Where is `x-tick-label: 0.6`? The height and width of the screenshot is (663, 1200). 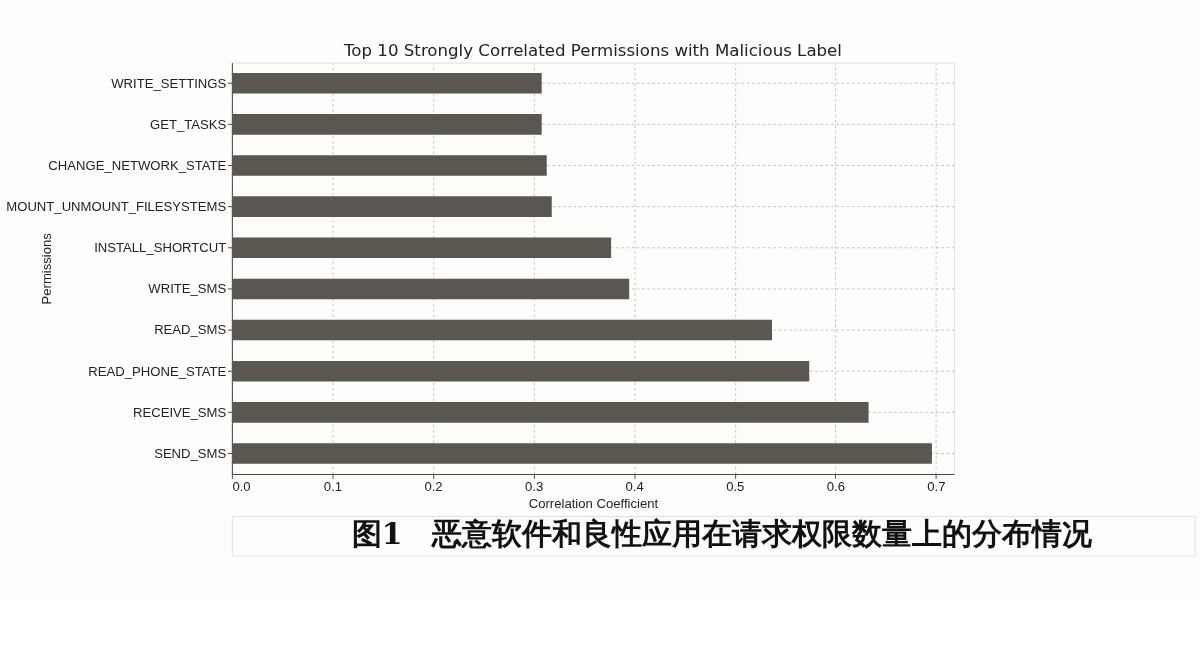
x-tick-label: 0.6 is located at coordinates (835, 487).